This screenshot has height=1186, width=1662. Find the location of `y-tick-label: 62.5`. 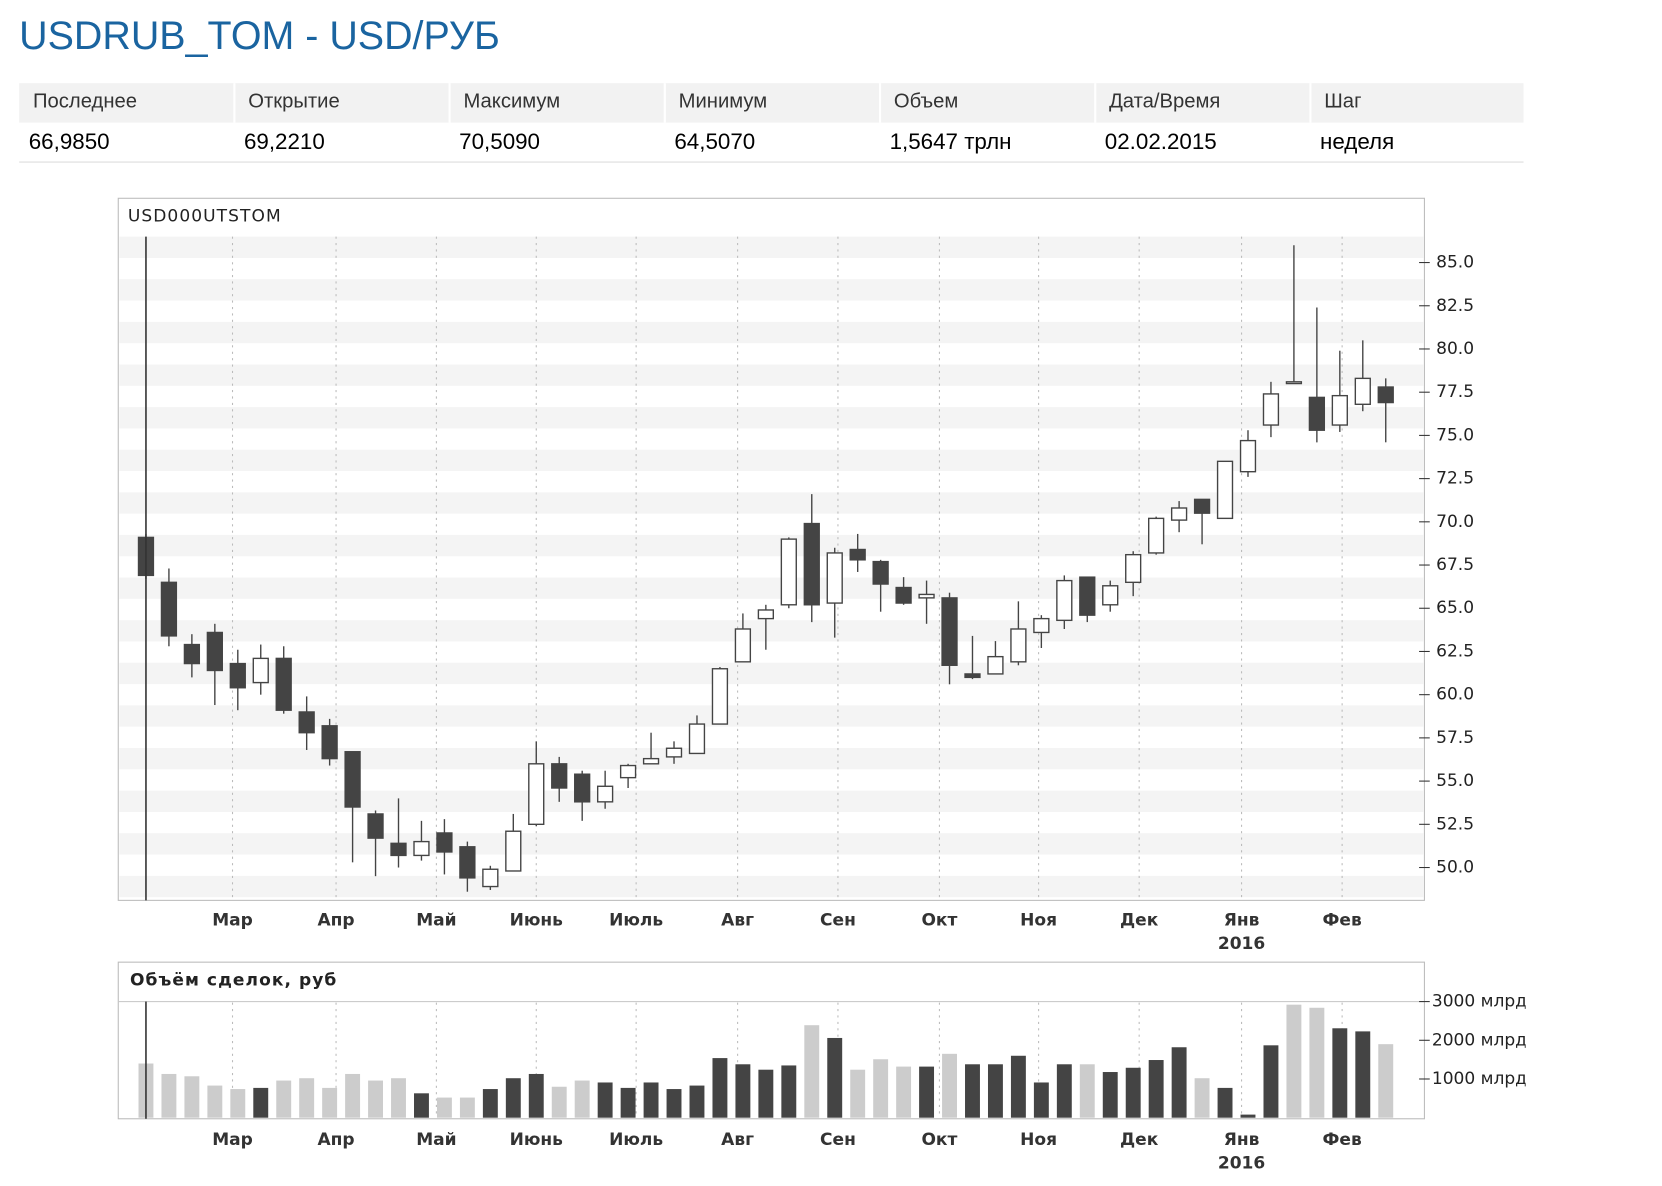

y-tick-label: 62.5 is located at coordinates (1455, 651).